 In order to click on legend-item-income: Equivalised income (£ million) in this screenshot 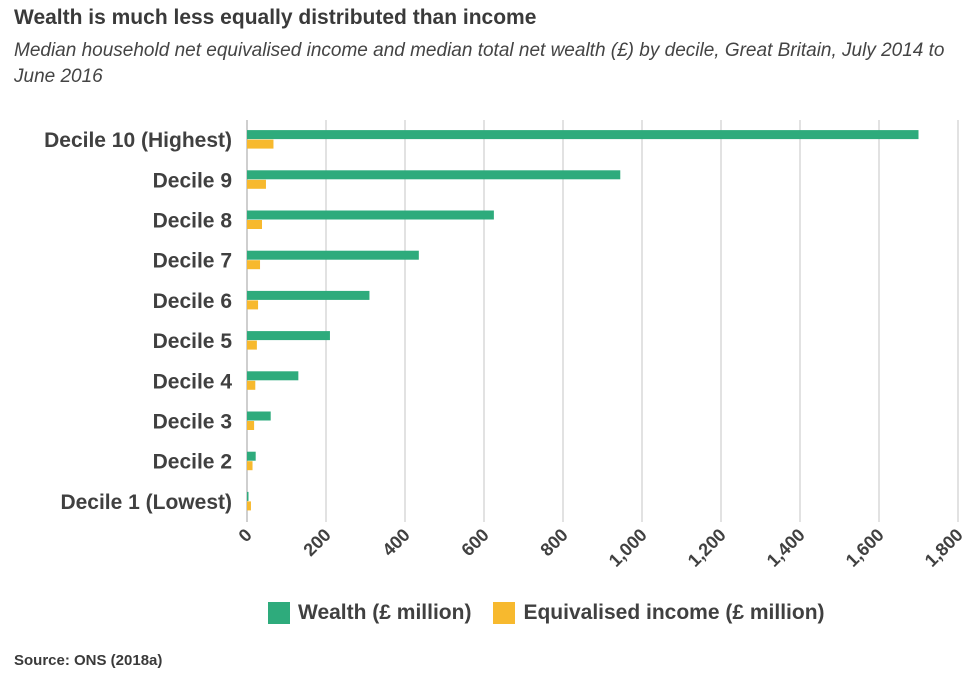, I will do `click(659, 613)`.